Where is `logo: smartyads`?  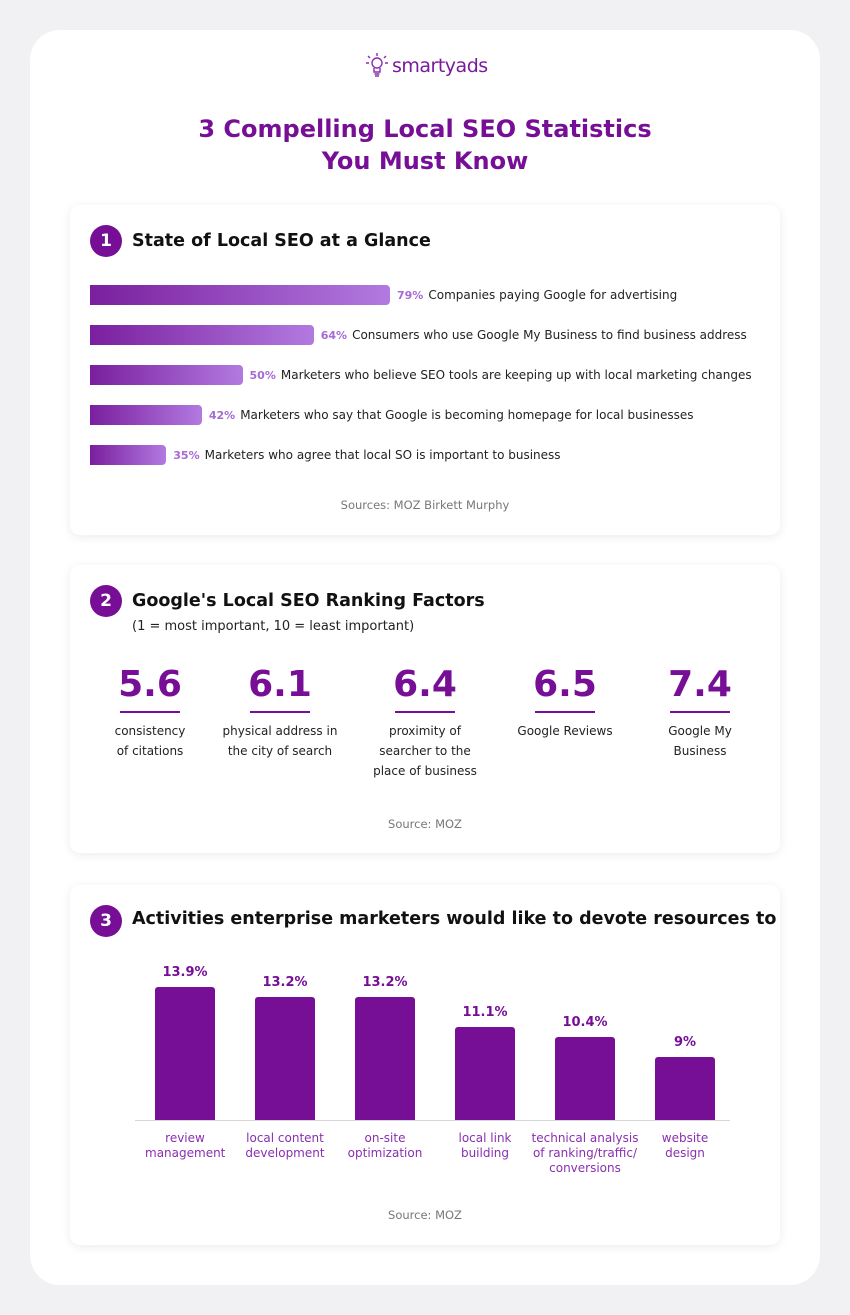
logo: smartyads is located at coordinates (426, 66).